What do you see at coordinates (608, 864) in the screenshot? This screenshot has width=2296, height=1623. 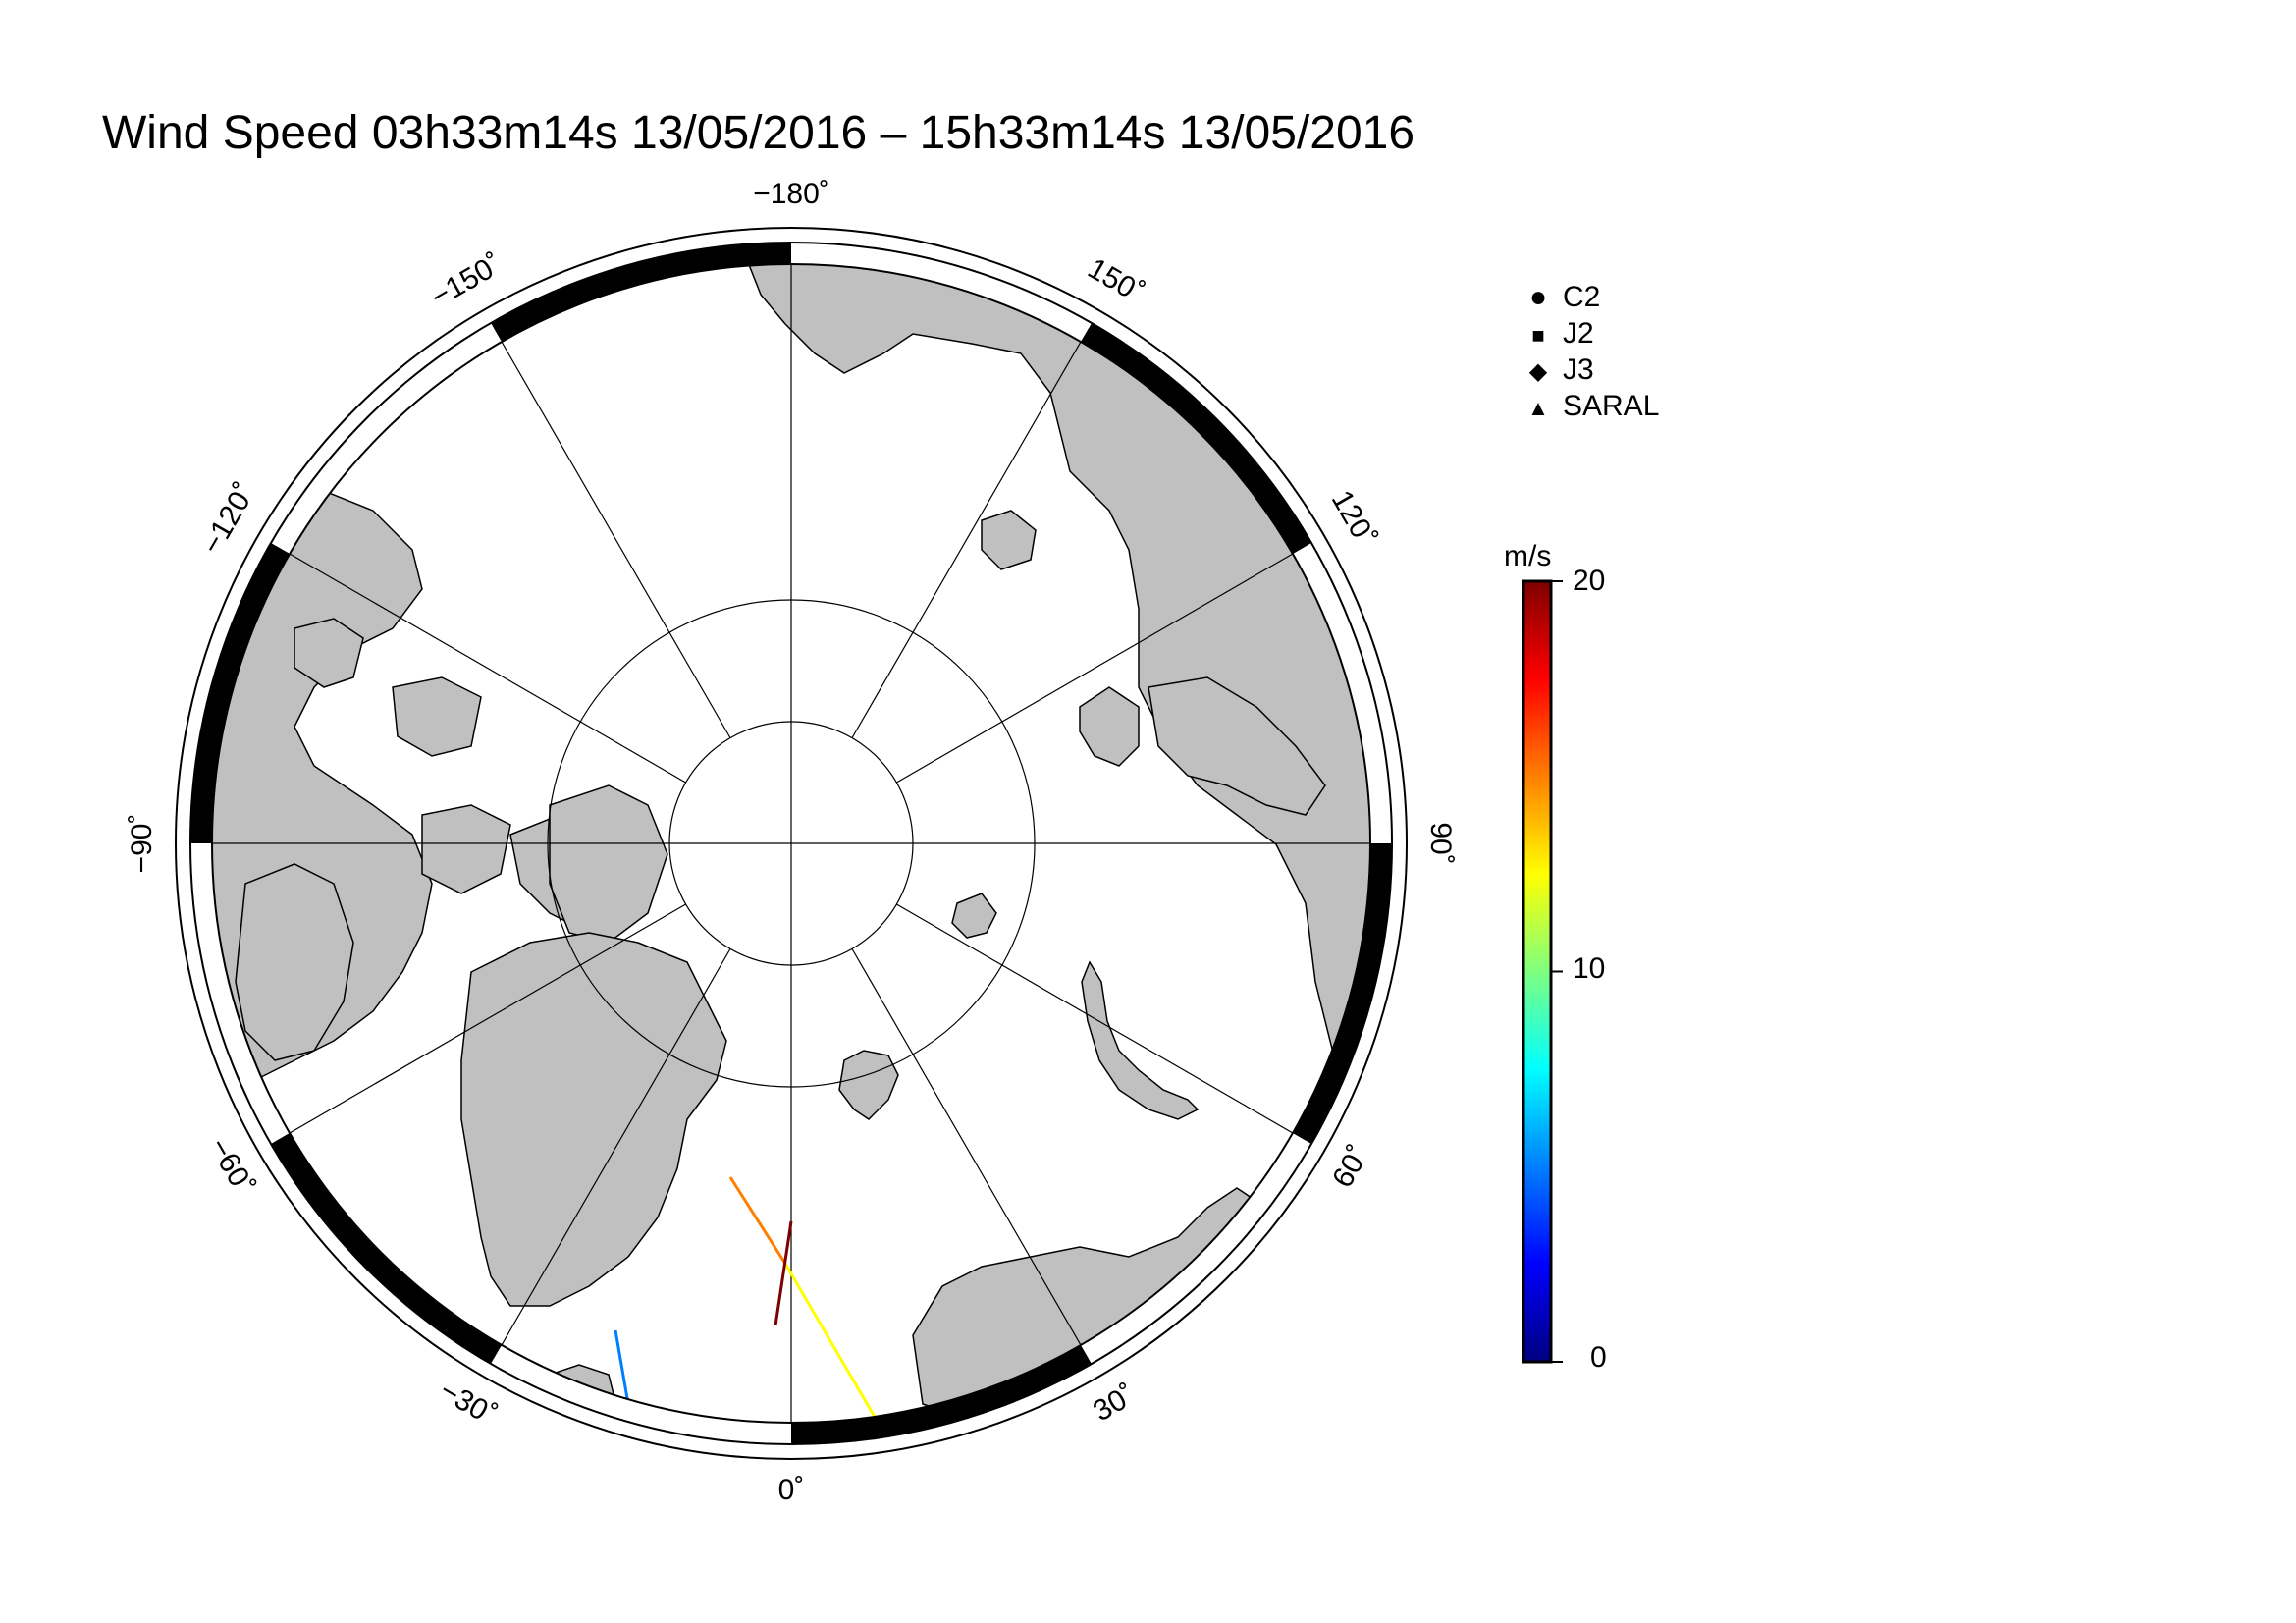 I see `land-ellesmere` at bounding box center [608, 864].